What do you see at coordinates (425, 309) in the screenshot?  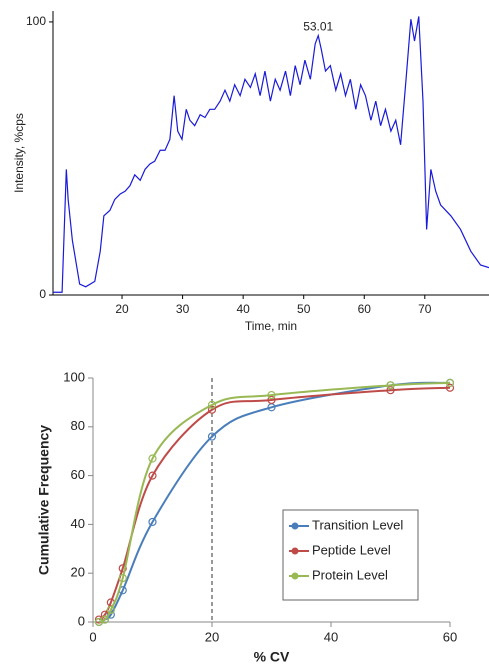 I see `x-tick-label: 70` at bounding box center [425, 309].